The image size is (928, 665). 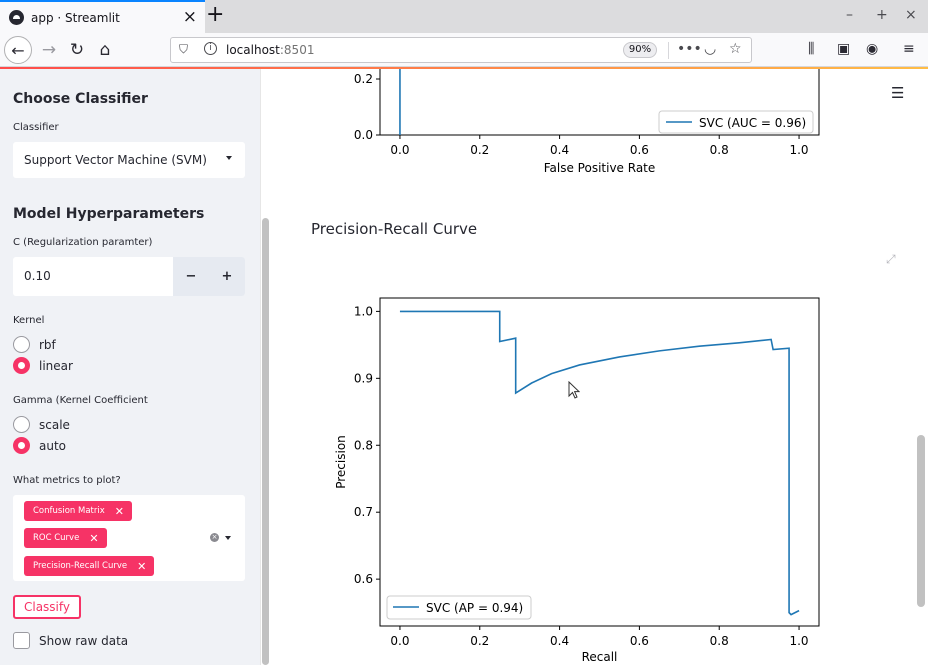 What do you see at coordinates (265, 441) in the screenshot?
I see `sidebar-scrollbar` at bounding box center [265, 441].